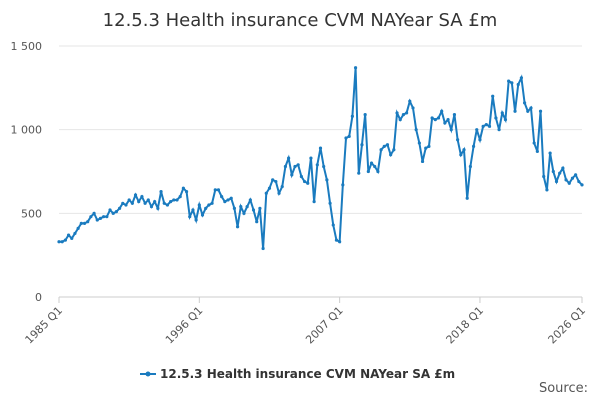 The height and width of the screenshot is (400, 600). Describe the element at coordinates (307, 374) in the screenshot. I see `legend-label: 12.5.3 Health insurance CVM NAYear SA £m` at that location.